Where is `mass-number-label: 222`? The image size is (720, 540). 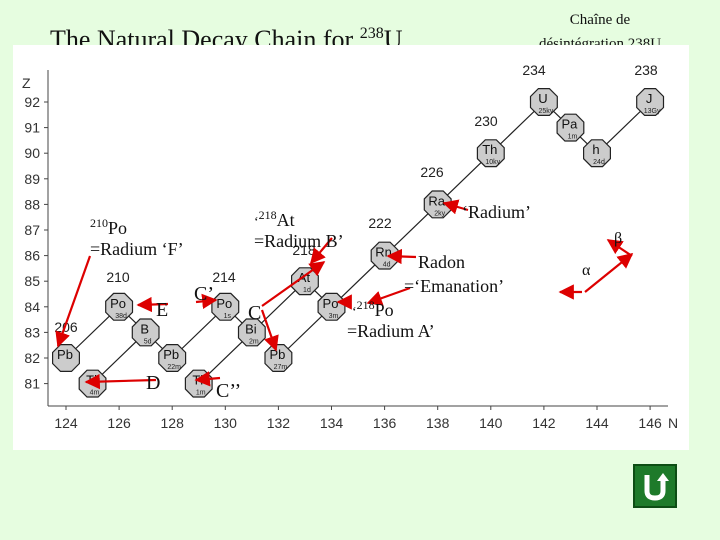 mass-number-label: 222 is located at coordinates (380, 223).